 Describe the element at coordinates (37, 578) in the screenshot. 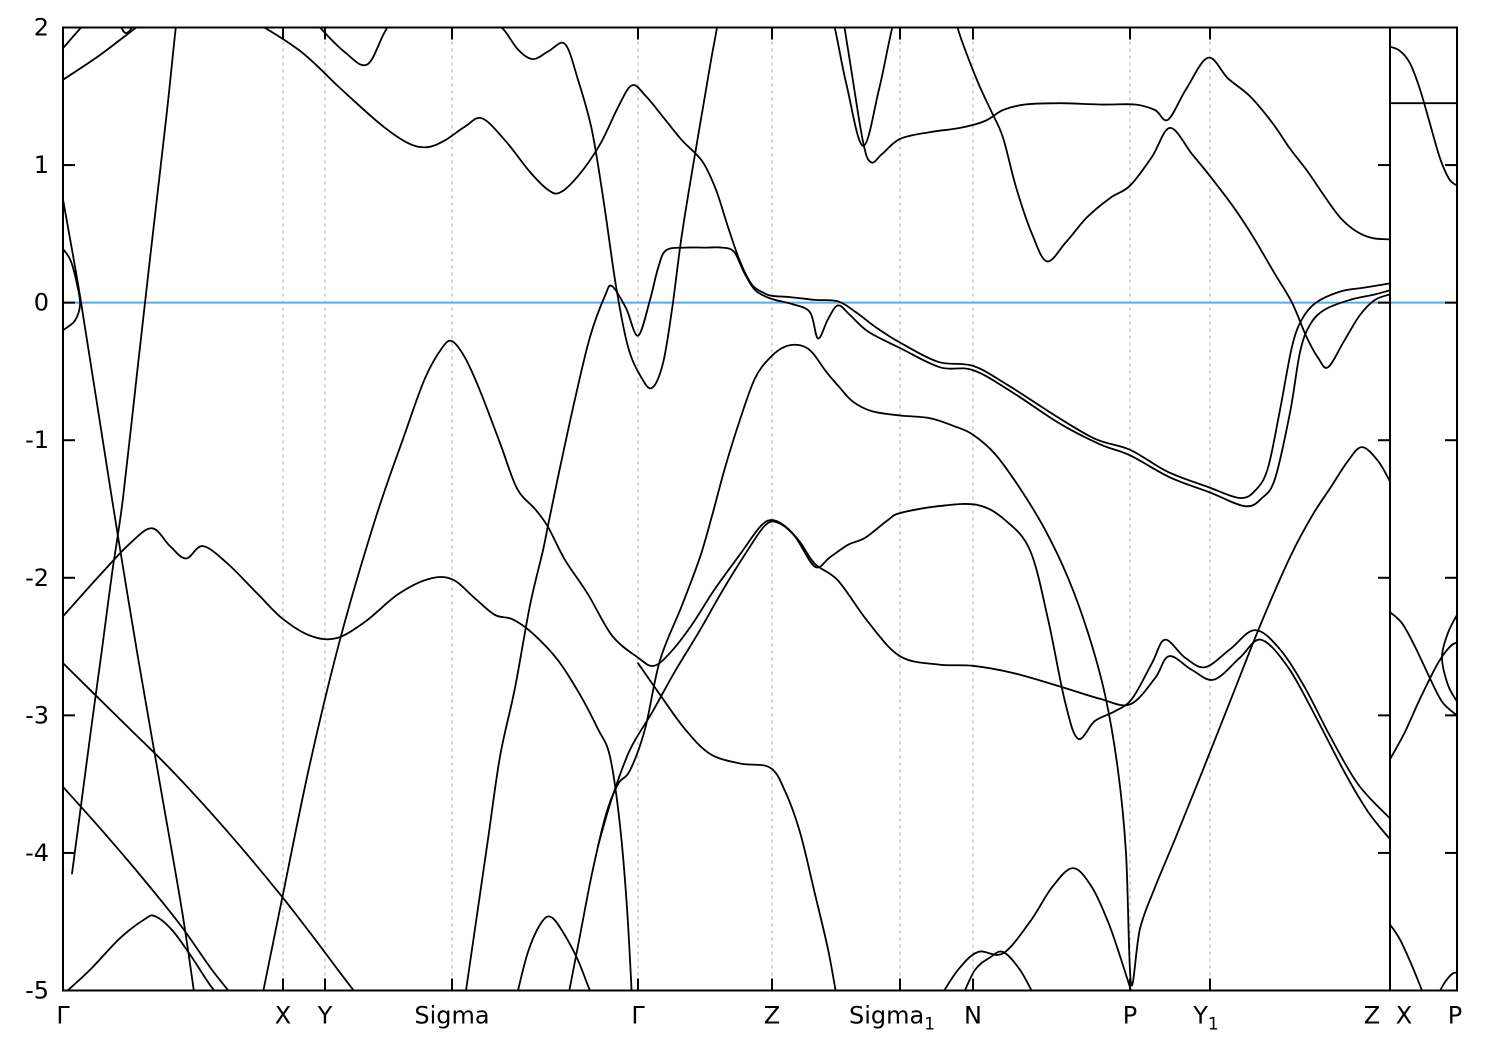

I see `y-tick-label: -2` at that location.